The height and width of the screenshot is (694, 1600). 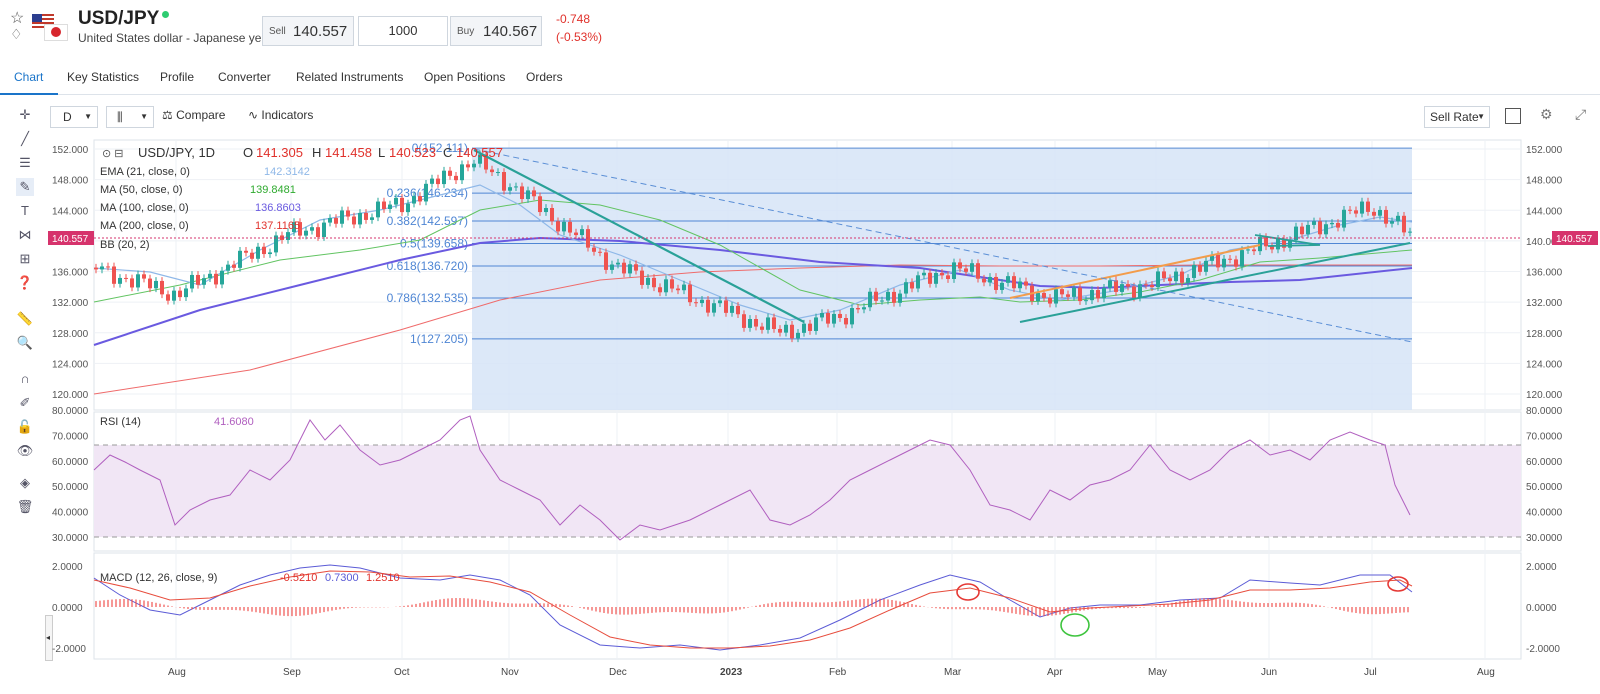 I want to click on expand-icon: ⤢, so click(x=1581, y=114).